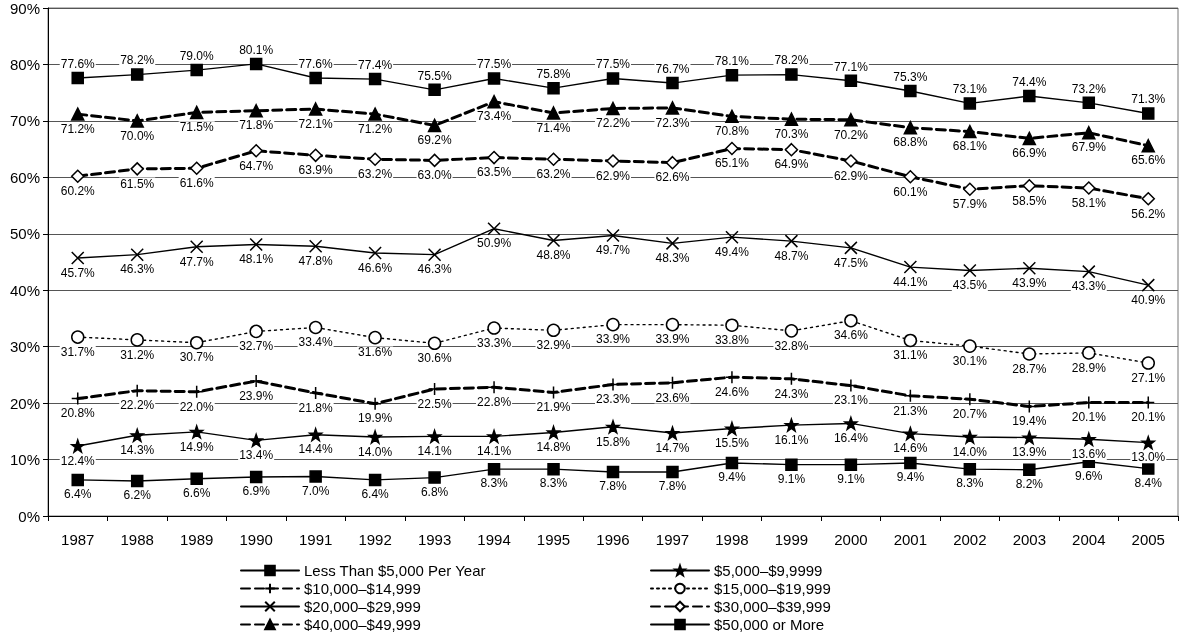 This screenshot has width=1190, height=634. What do you see at coordinates (137, 539) in the screenshot?
I see `x-tick-label: 1988` at bounding box center [137, 539].